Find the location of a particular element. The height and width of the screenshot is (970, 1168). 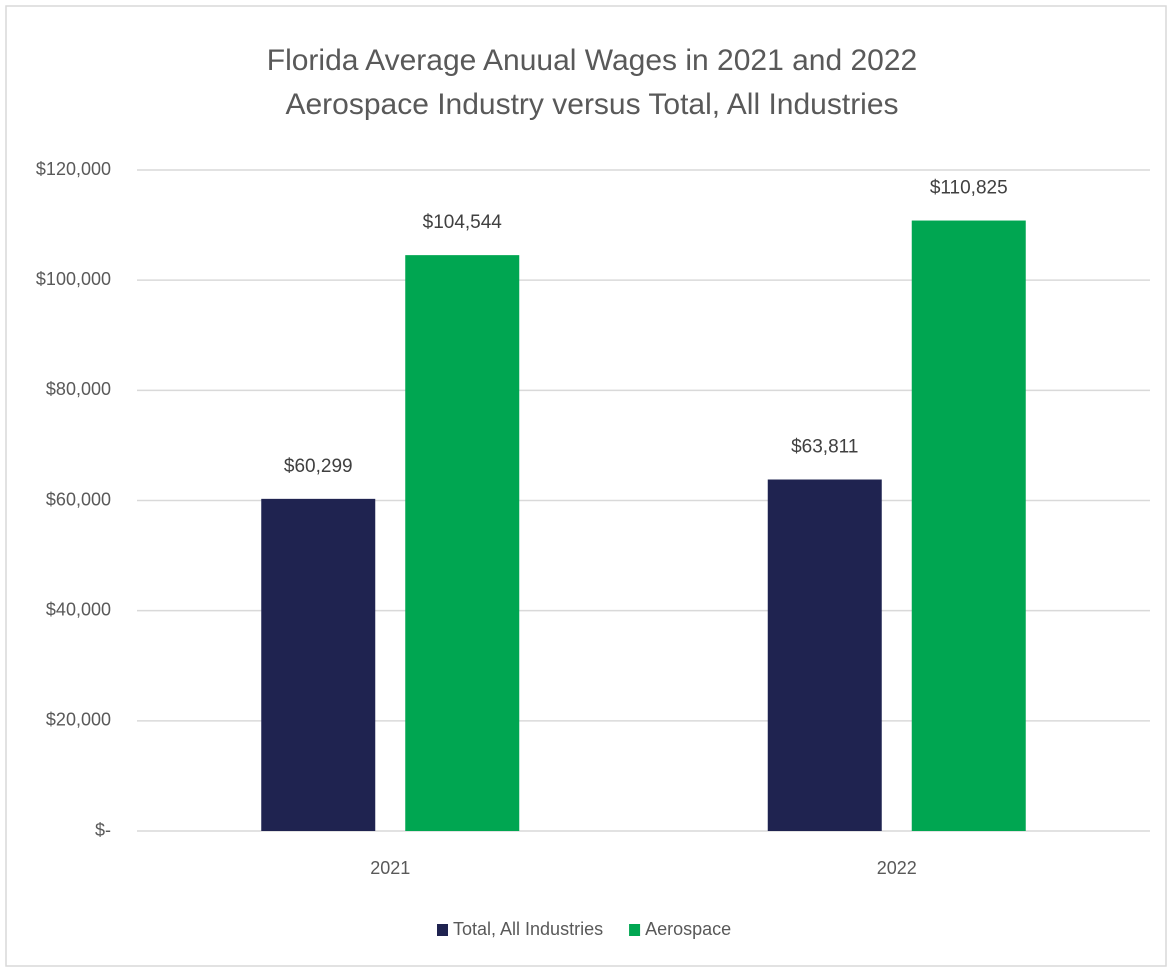

value-label: $110,825 is located at coordinates (969, 188).